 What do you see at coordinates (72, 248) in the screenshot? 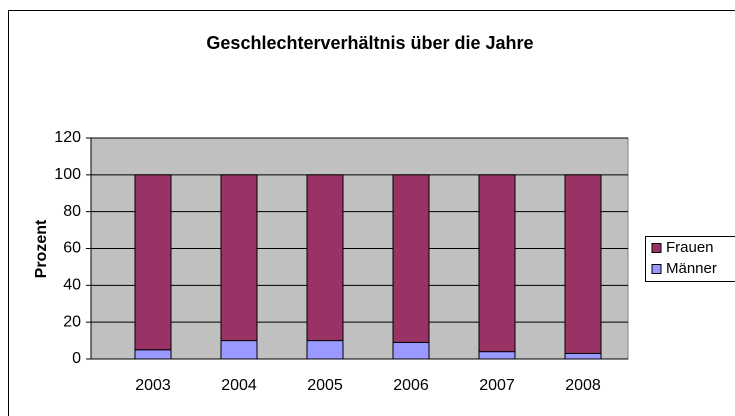
I see `y-tick-label: 60` at bounding box center [72, 248].